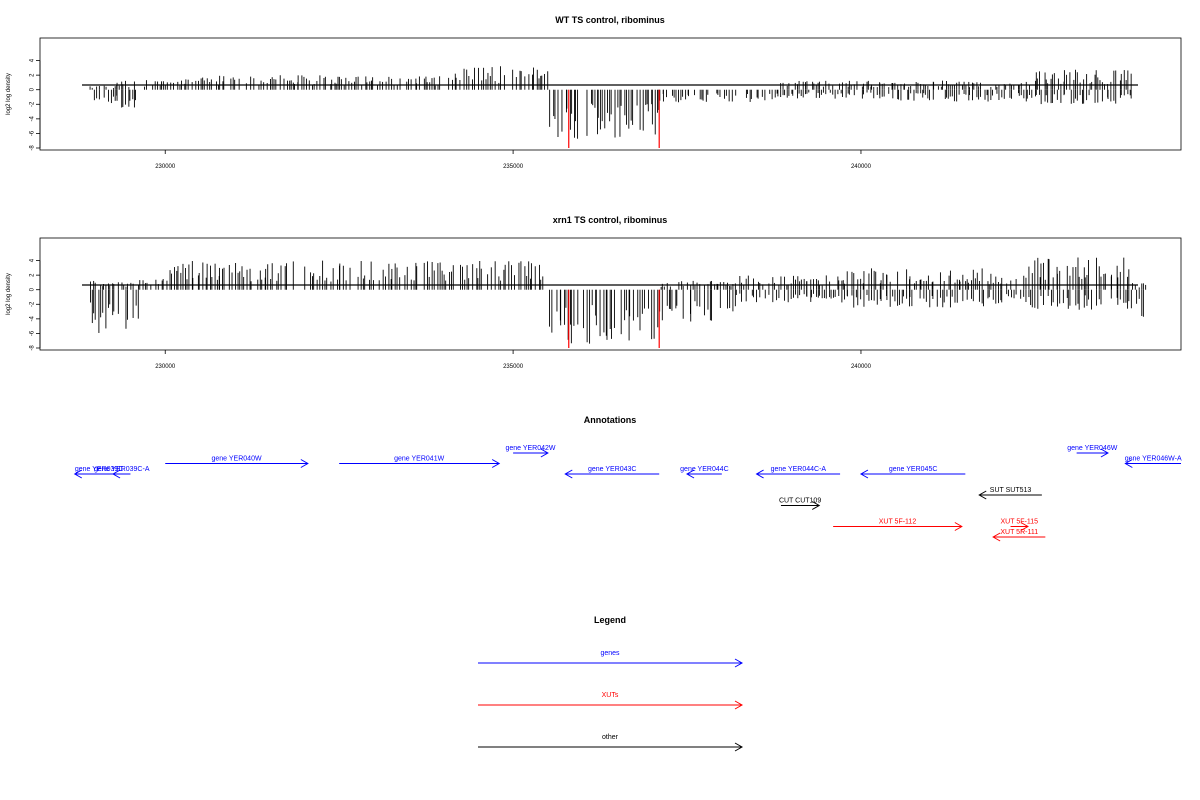  I want to click on feature-label: gene YER043C, so click(612, 469).